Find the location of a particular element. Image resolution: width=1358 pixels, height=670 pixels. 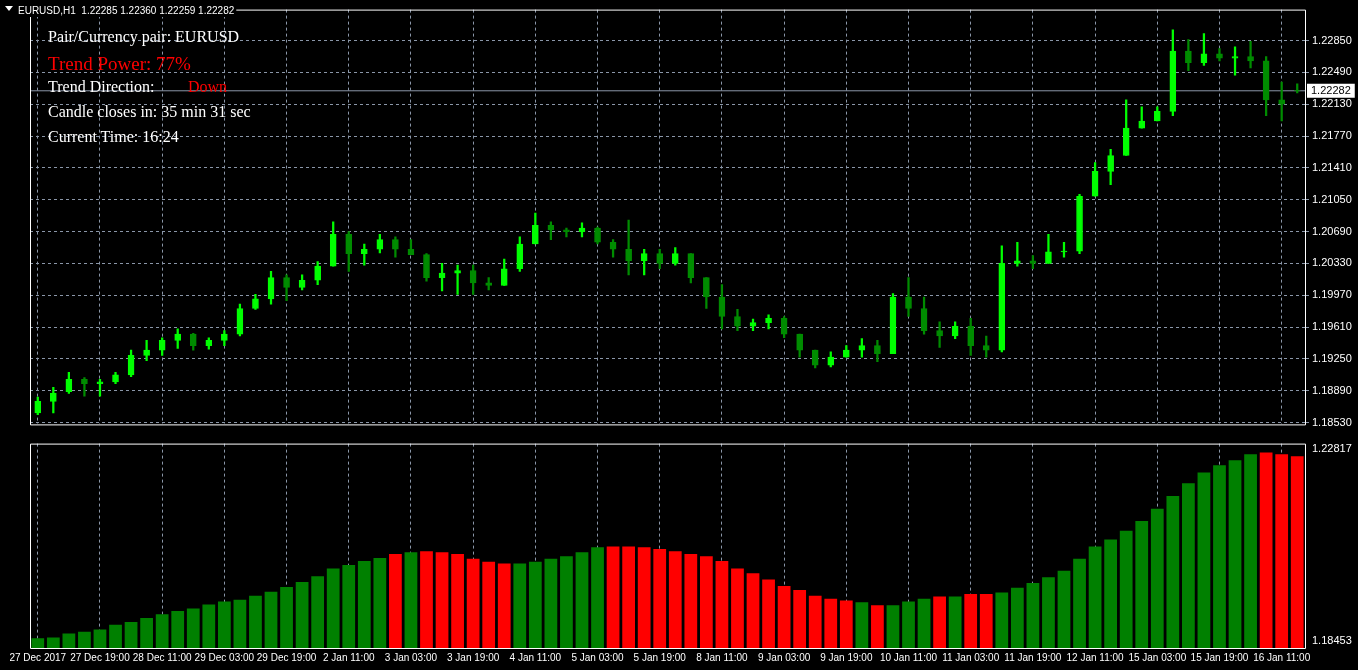

x-tick-label: 11 Jan 19:00 is located at coordinates (1033, 657).